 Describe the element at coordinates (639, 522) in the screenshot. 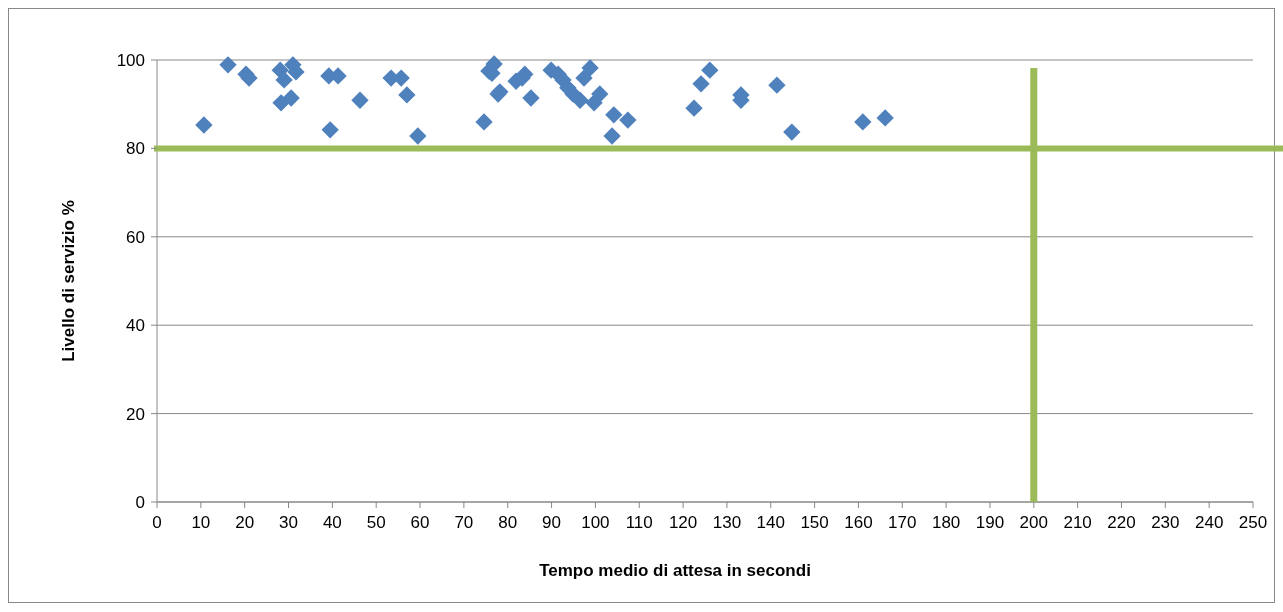

I see `x-tick-label: 110` at that location.